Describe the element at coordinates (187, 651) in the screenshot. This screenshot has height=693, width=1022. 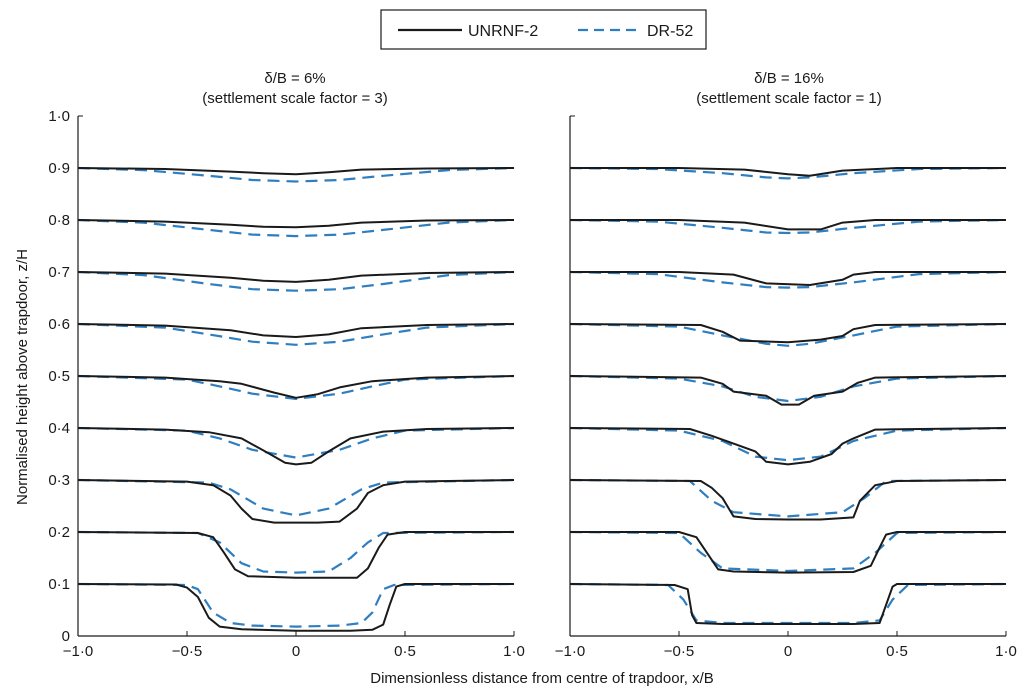
I see `left-x-tick-label: −0·5` at that location.